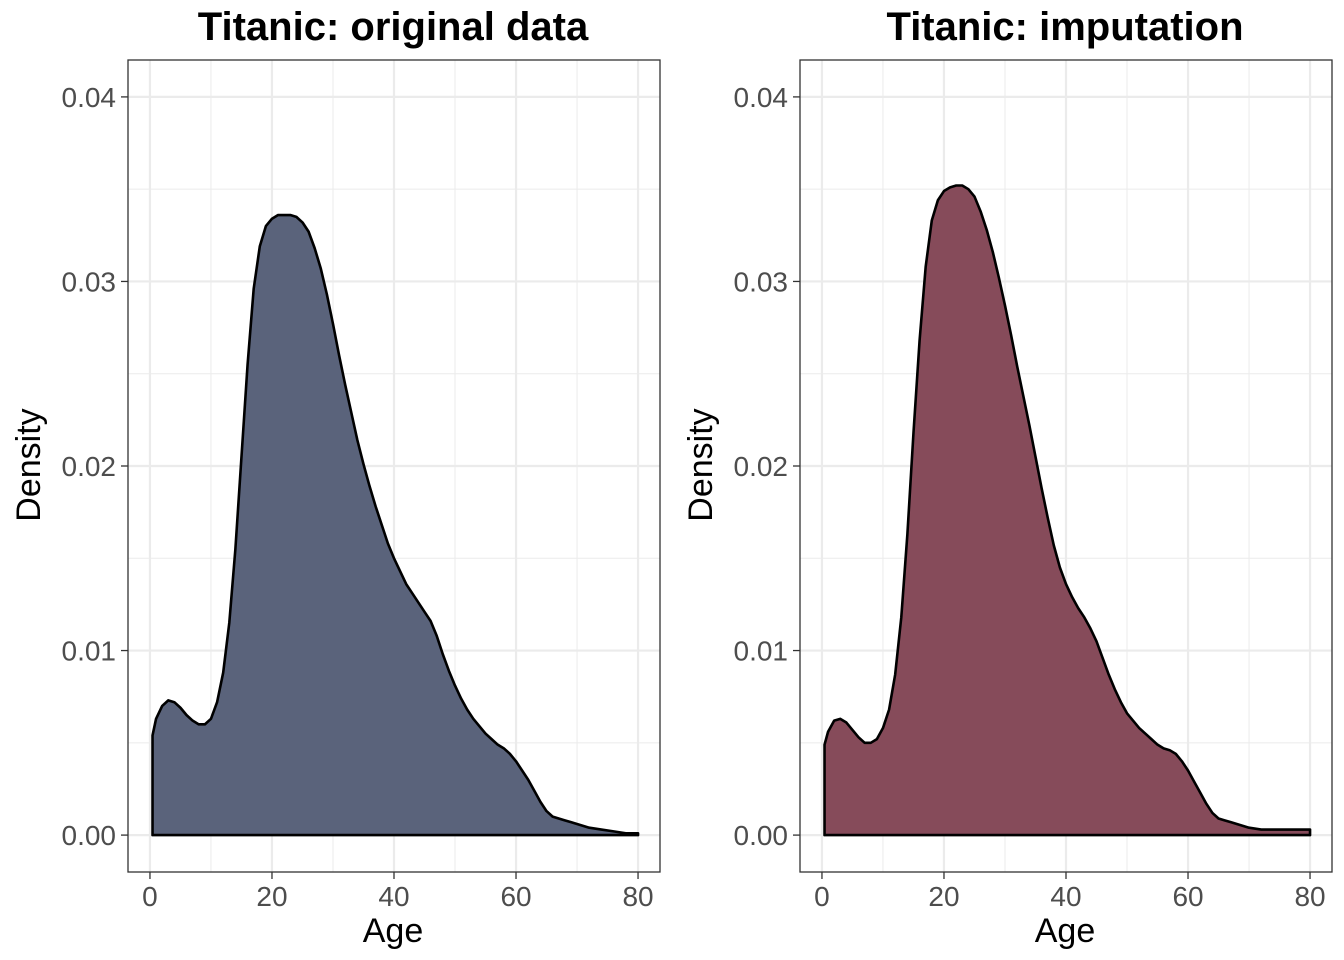 The image size is (1344, 960). Describe the element at coordinates (393, 931) in the screenshot. I see `x-axis-title-original: Age` at that location.